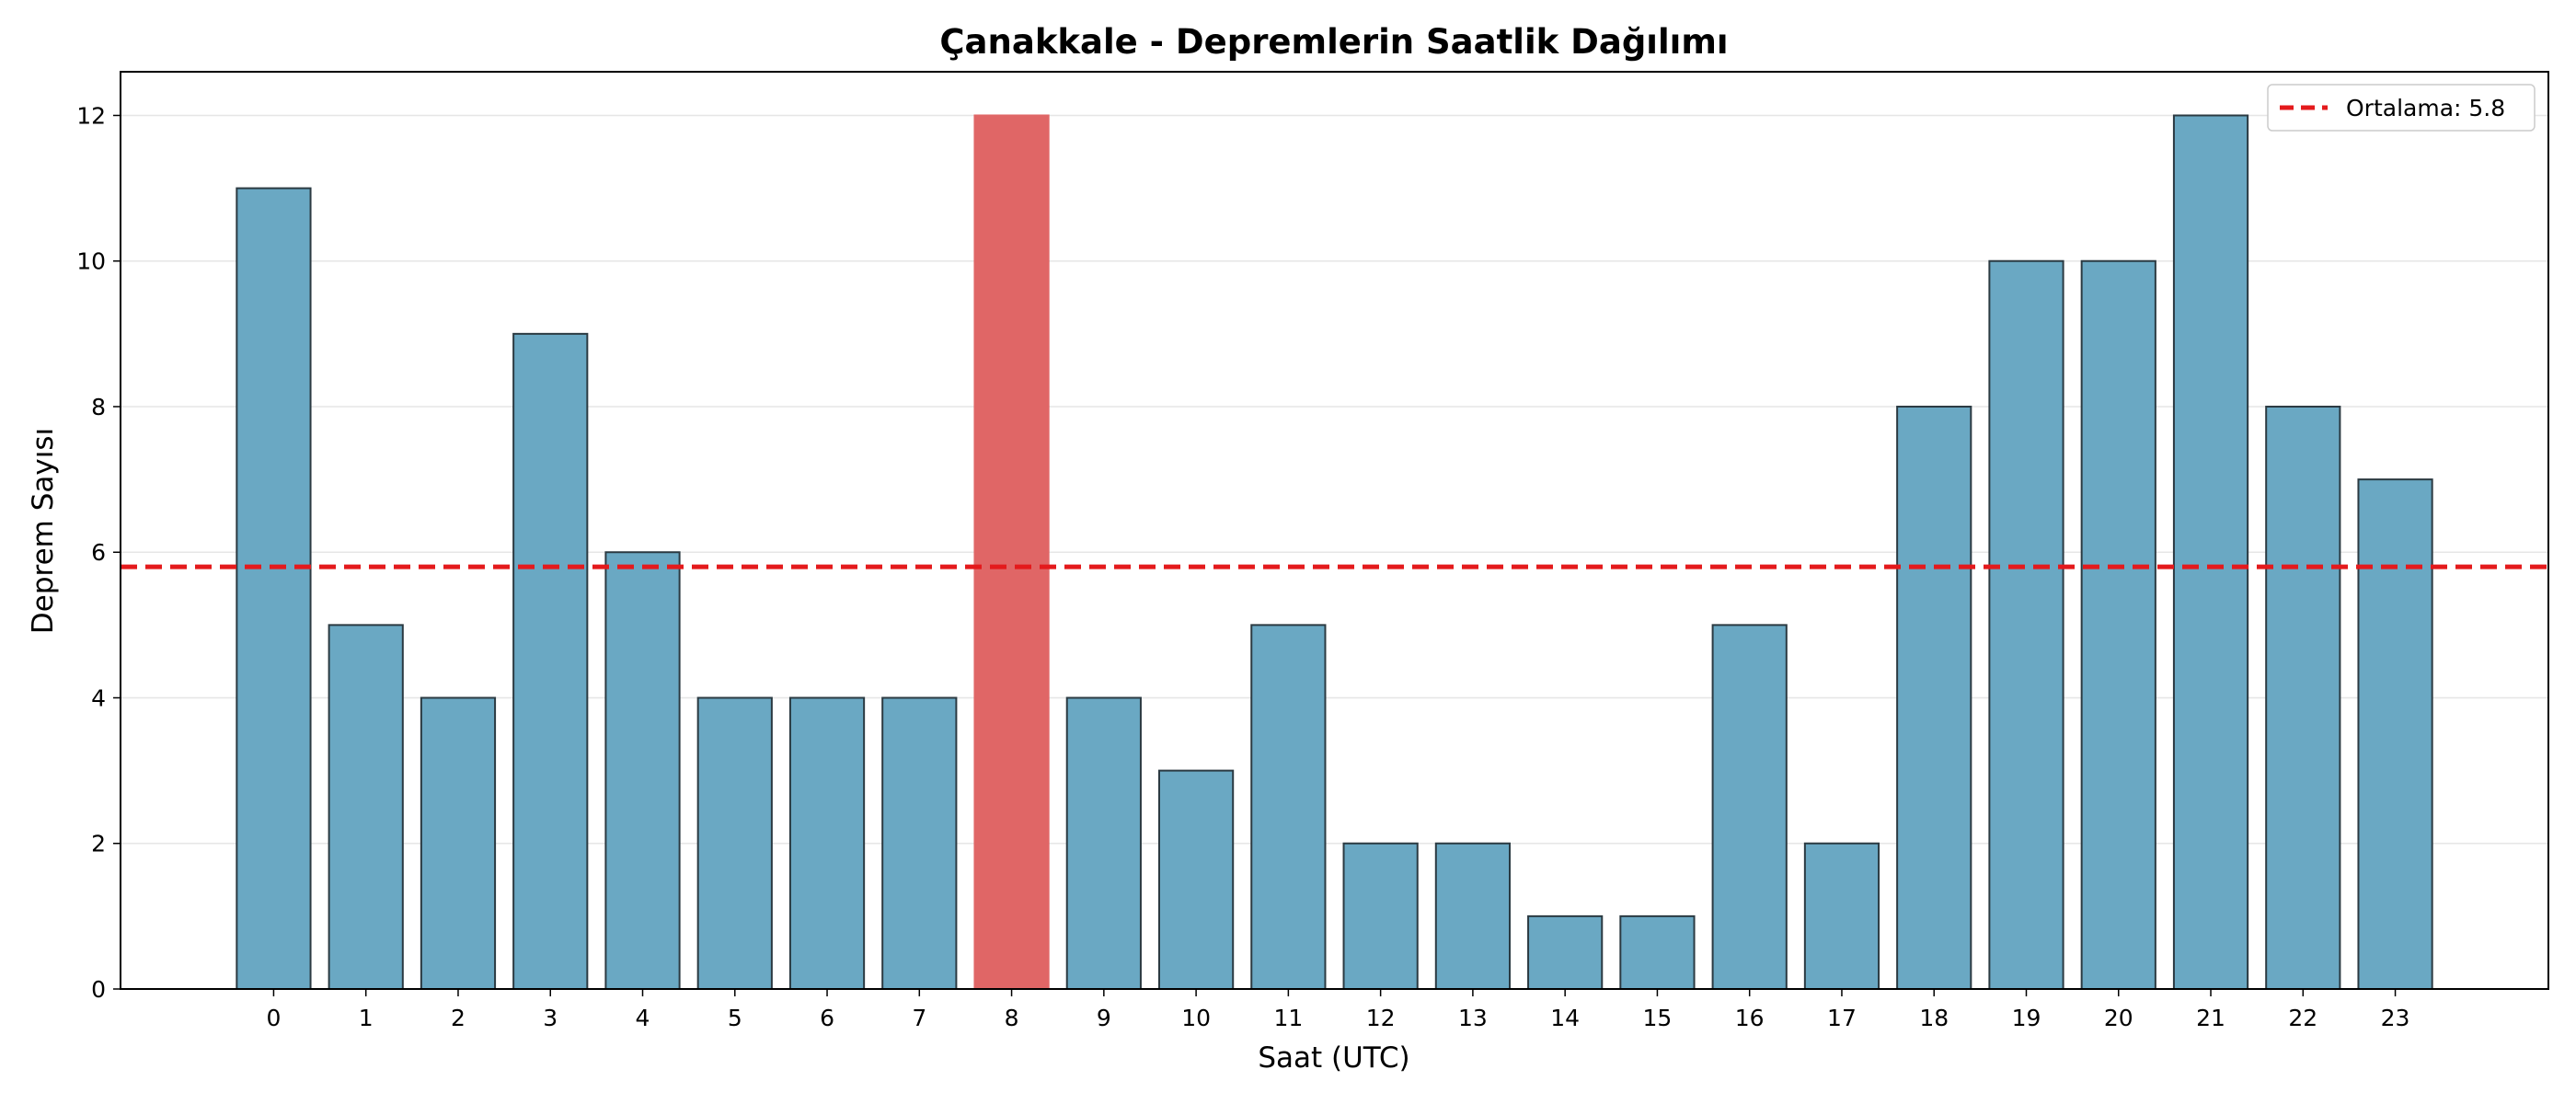 The image size is (2576, 1104). I want to click on y-tick-label: 4, so click(98, 697).